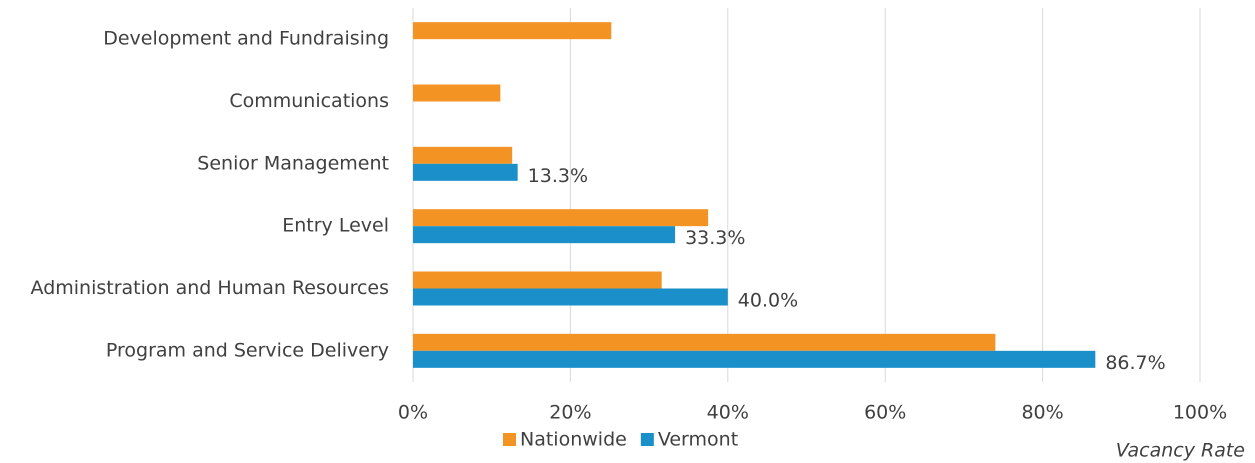  Describe the element at coordinates (413, 413) in the screenshot. I see `x-tick-label: 0%` at that location.